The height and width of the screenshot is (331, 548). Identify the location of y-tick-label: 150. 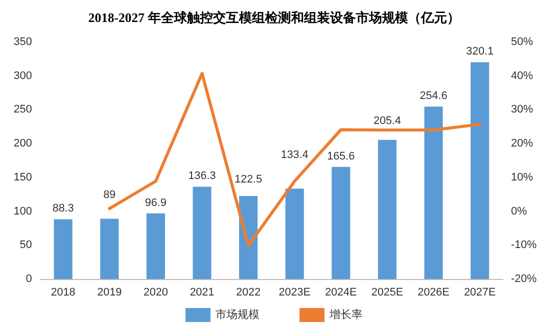
(23, 177).